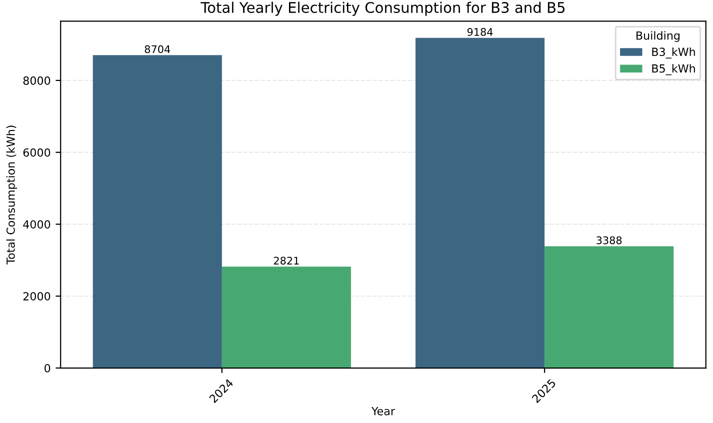 The height and width of the screenshot is (423, 713). I want to click on data-label: 9184, so click(480, 32).